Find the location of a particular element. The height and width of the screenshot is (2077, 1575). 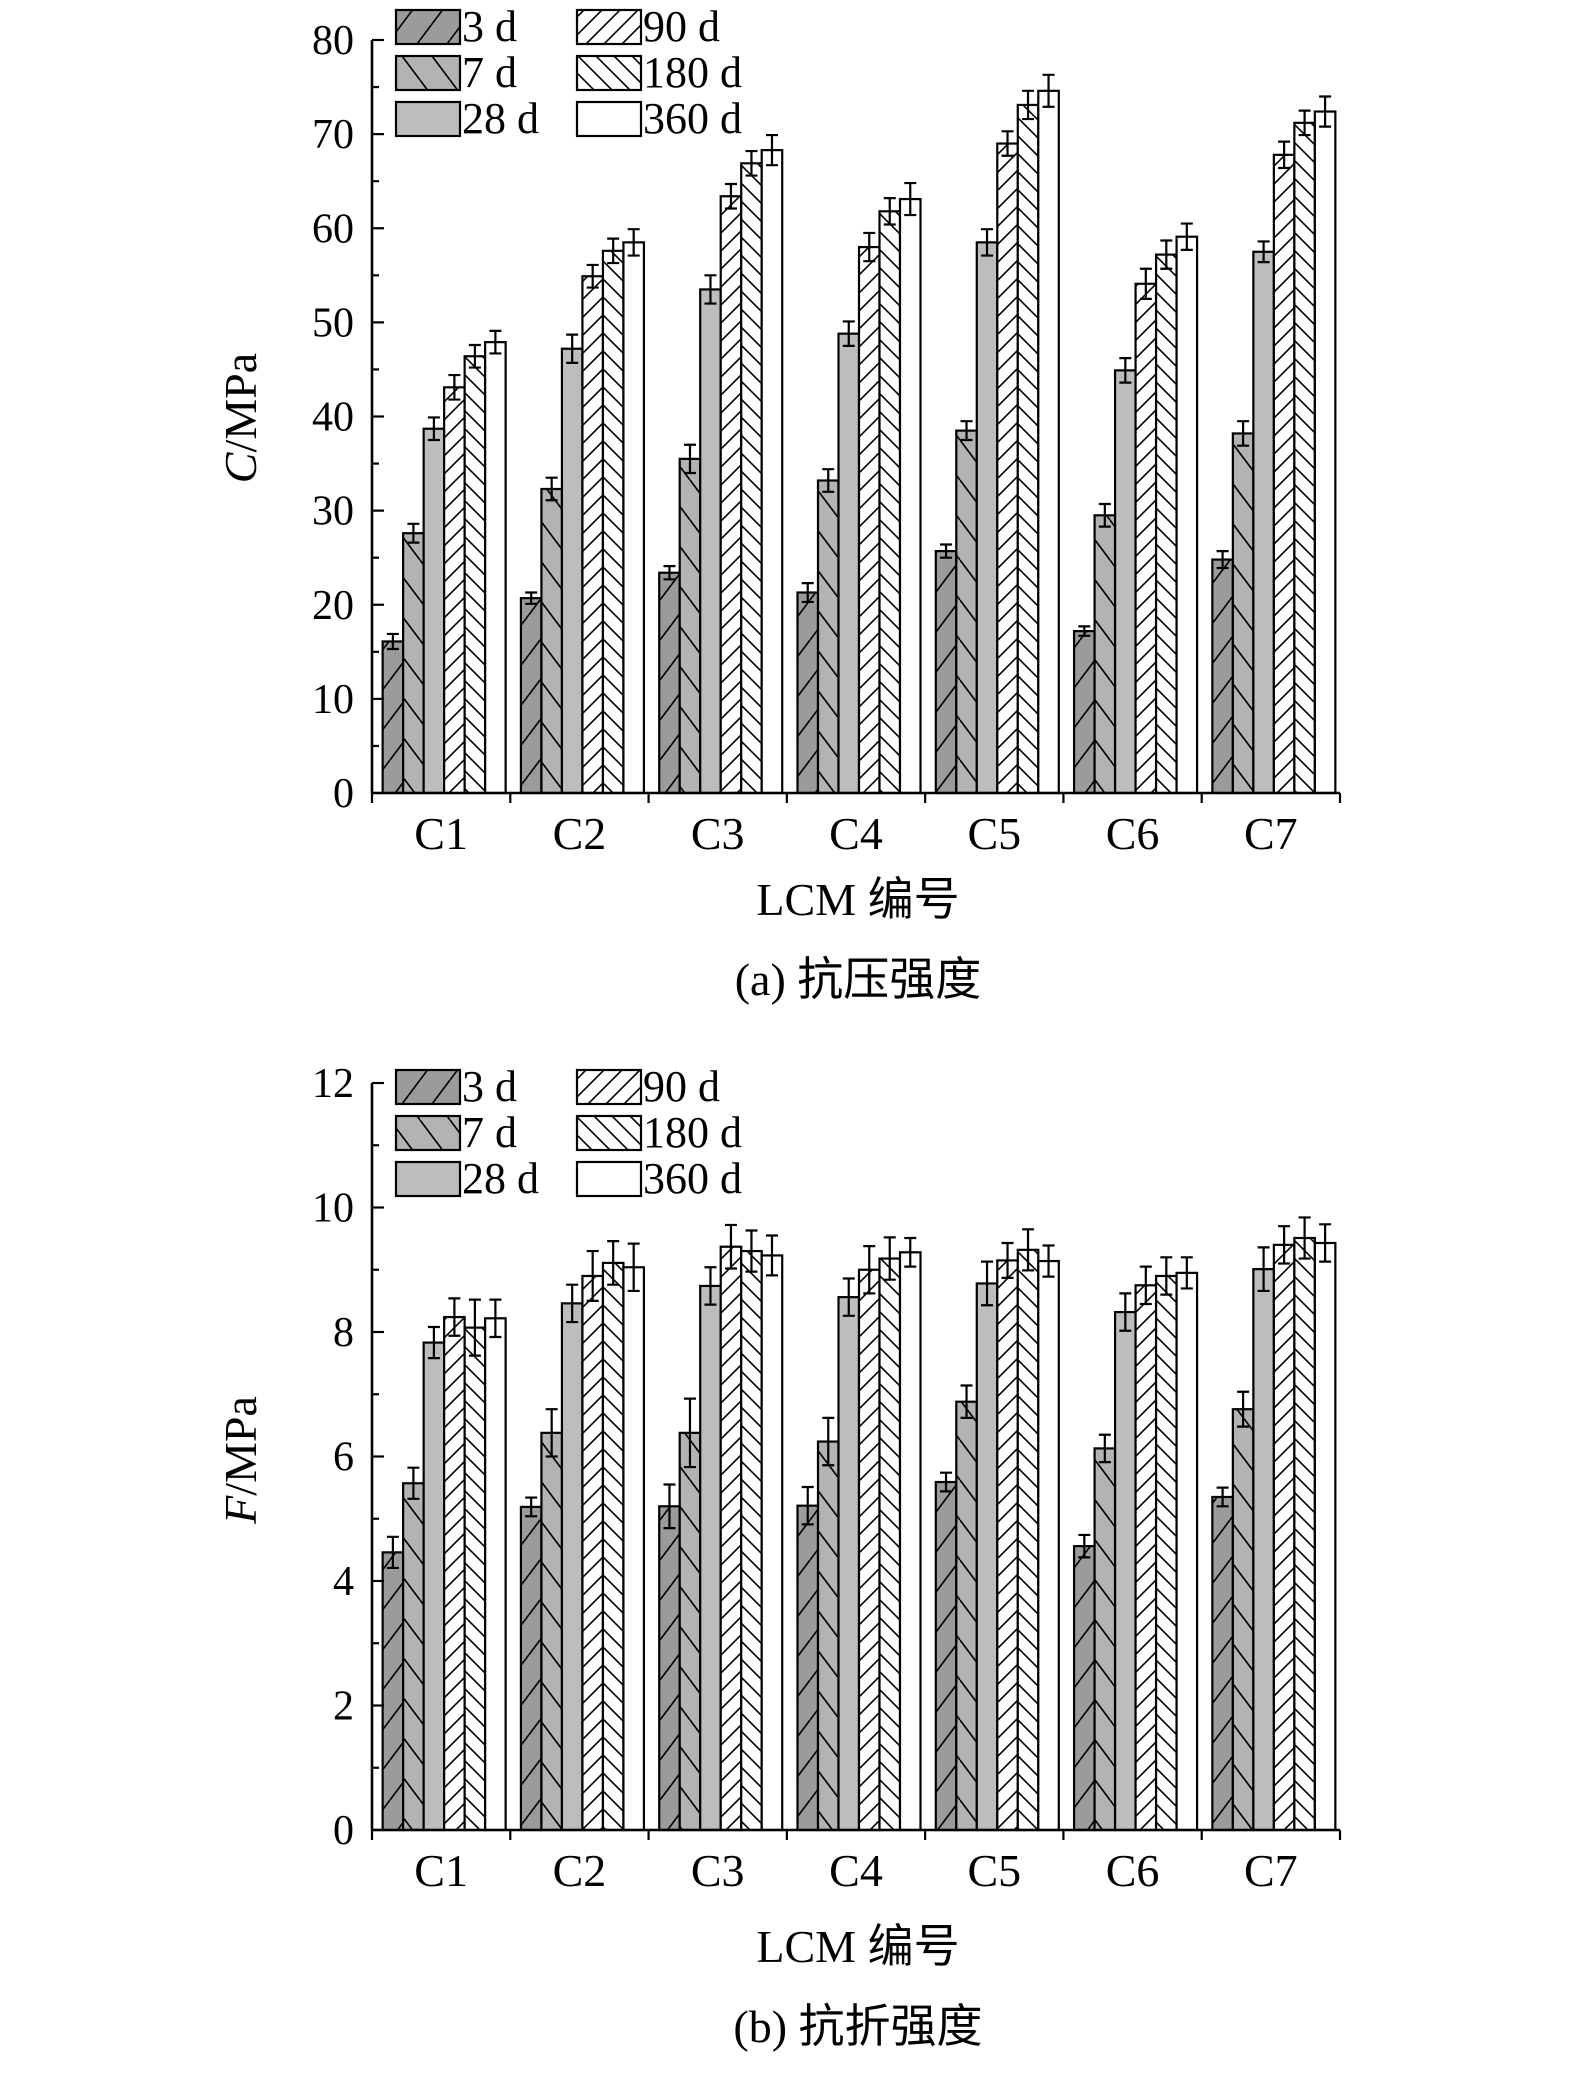

chart-b-legend-label-3d: 3 d is located at coordinates (489, 1086).